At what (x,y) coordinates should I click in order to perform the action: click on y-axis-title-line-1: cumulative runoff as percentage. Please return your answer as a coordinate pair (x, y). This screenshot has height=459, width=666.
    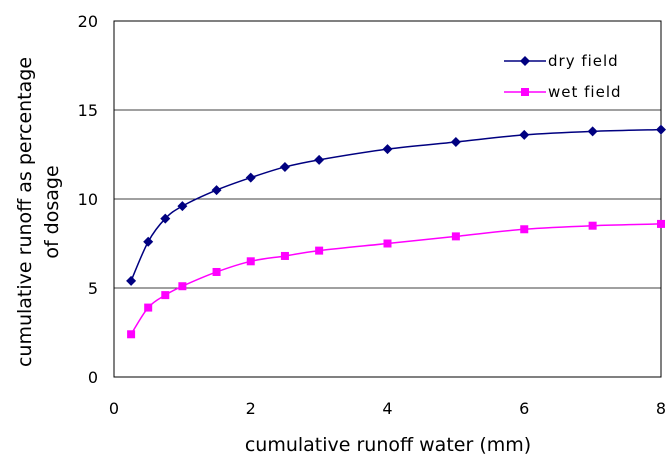
    Looking at the image, I should click on (25, 212).